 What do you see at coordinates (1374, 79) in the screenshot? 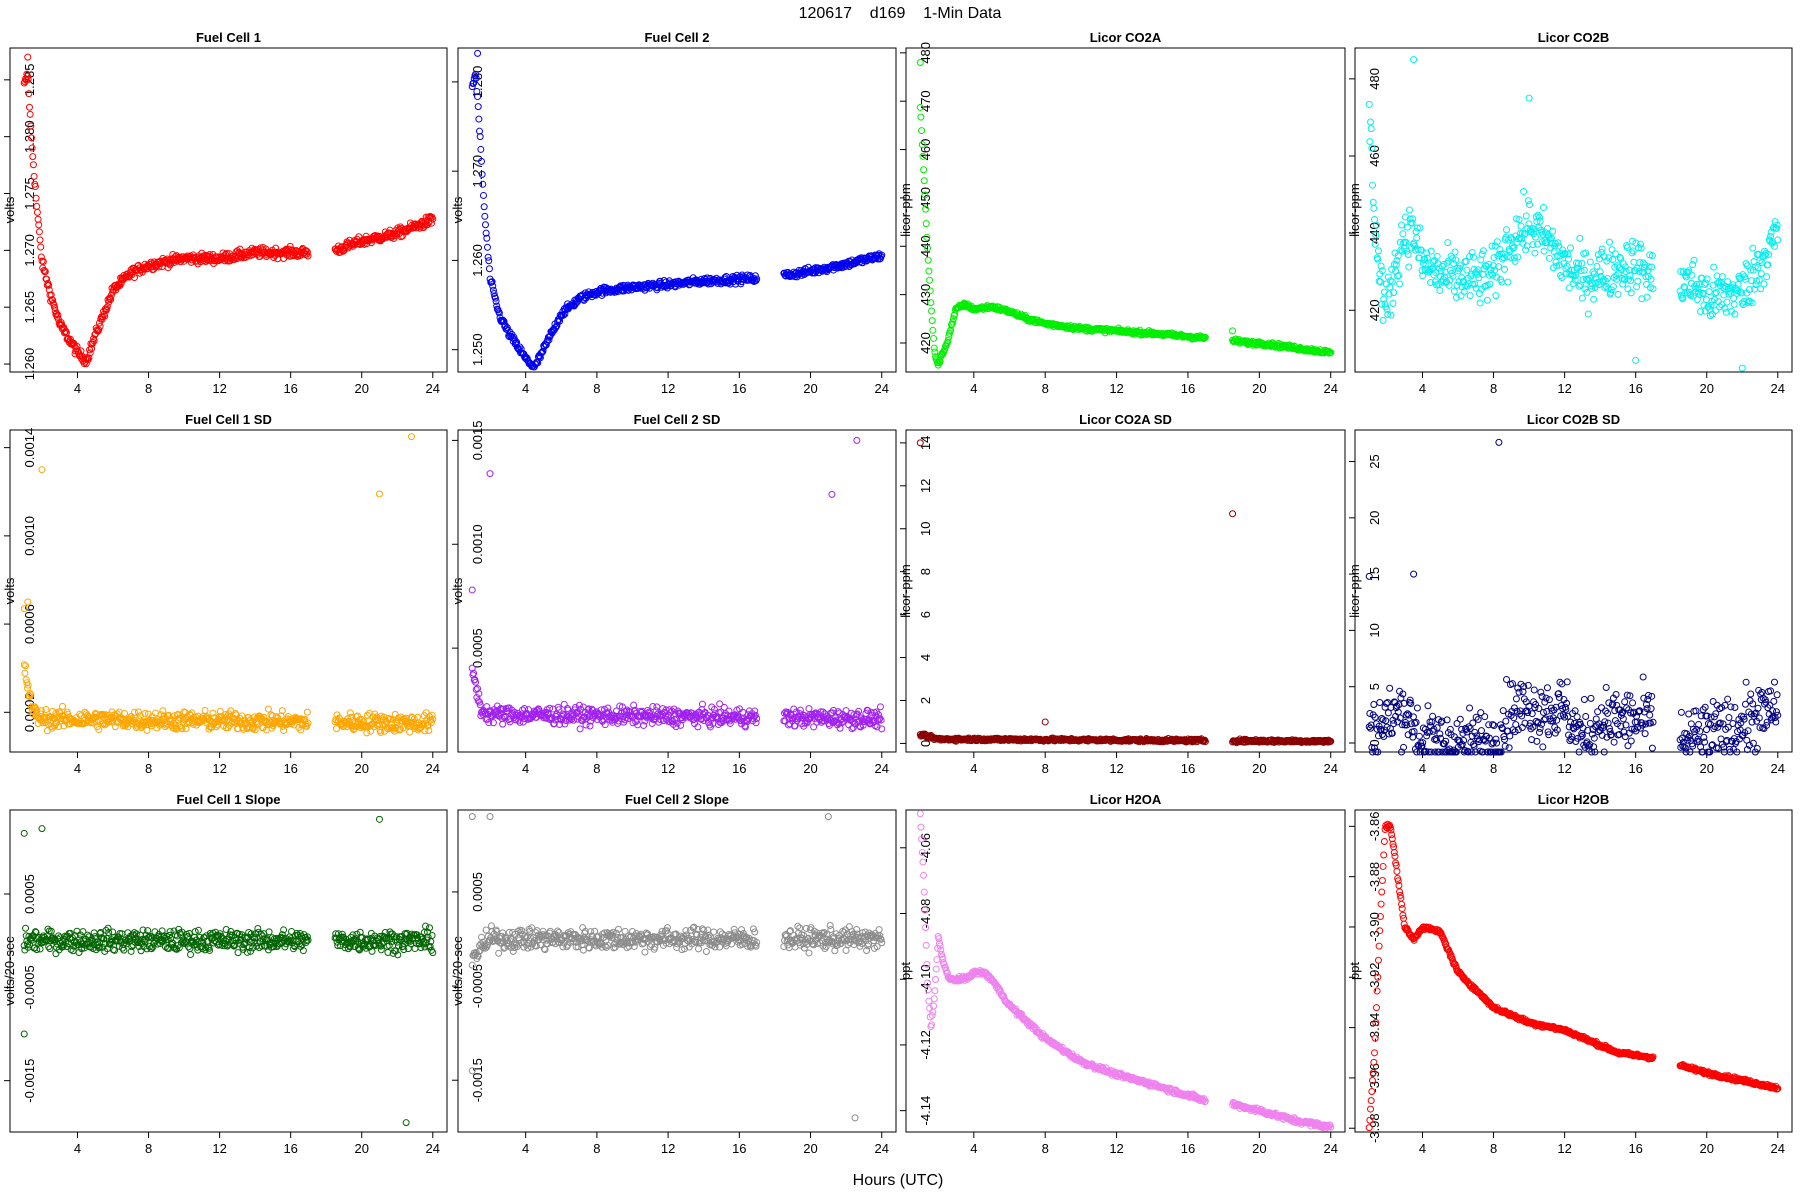
I see `y-tick-label: 480` at bounding box center [1374, 79].